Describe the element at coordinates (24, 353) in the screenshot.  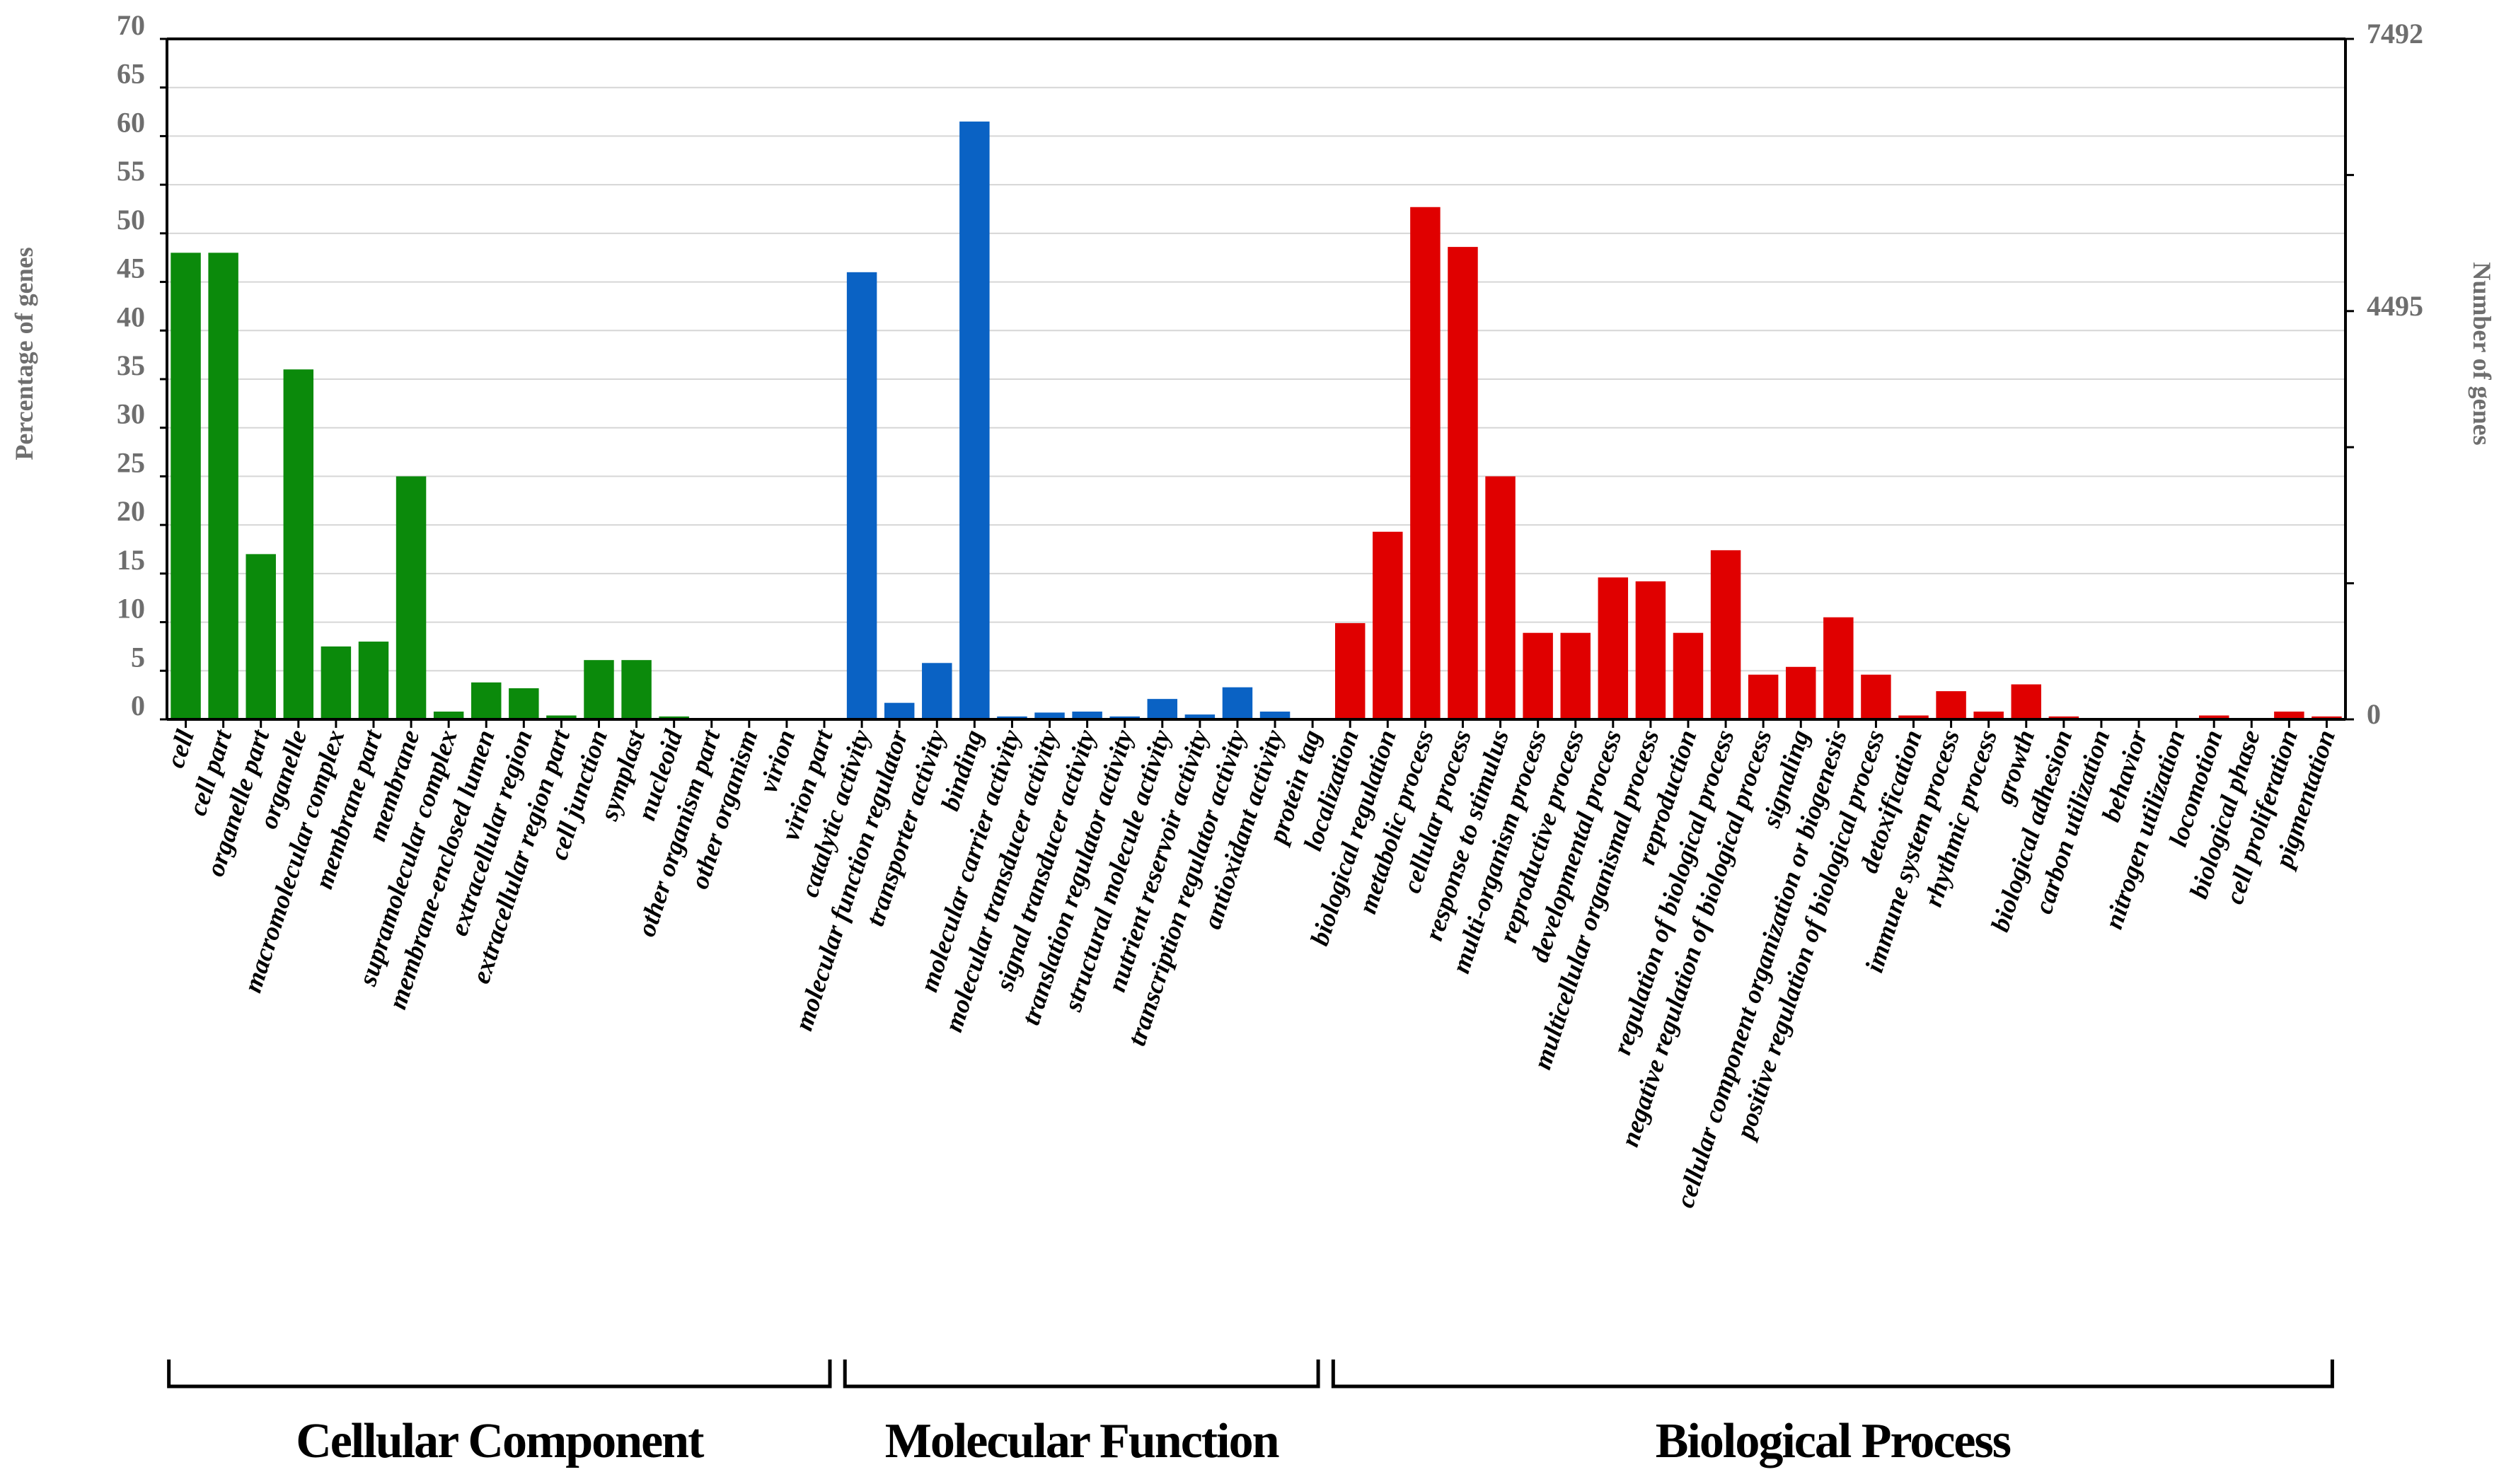
I see `y-axis-title: Percentage of genes` at that location.